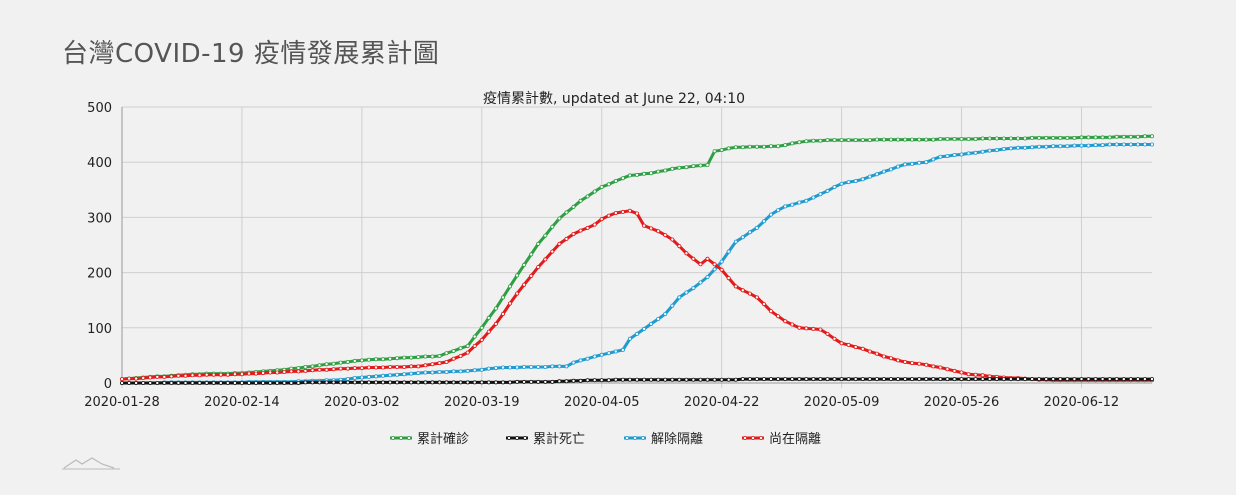 Image resolution: width=1236 pixels, height=495 pixels. I want to click on legend-item: 解除隔離, so click(663, 439).